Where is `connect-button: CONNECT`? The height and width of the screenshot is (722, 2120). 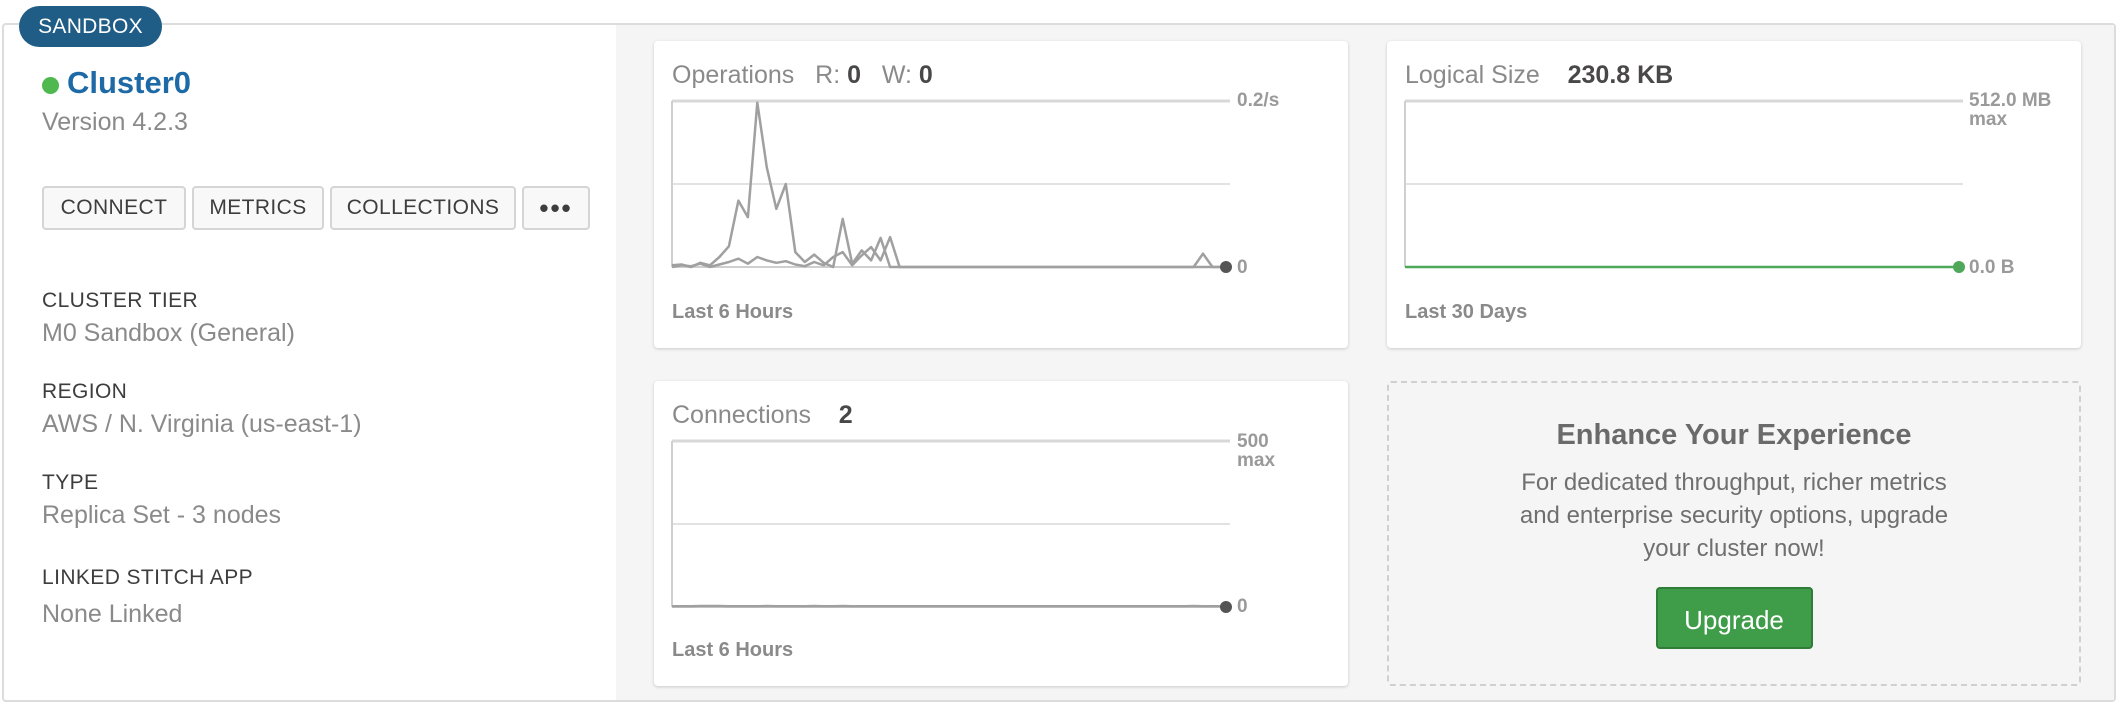 connect-button: CONNECT is located at coordinates (114, 208).